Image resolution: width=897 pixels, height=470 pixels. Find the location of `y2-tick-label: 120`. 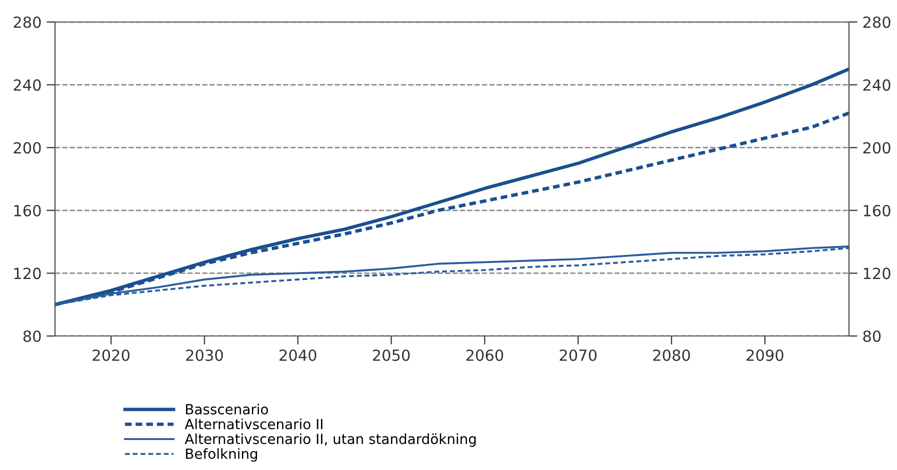

y2-tick-label: 120 is located at coordinates (877, 274).